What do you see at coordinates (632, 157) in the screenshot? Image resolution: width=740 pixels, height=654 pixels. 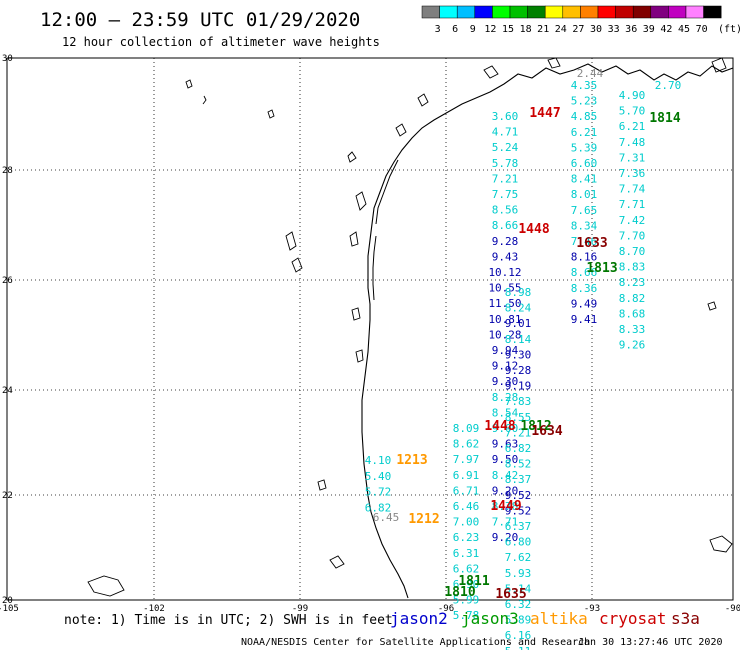 I see `wave-height-value: 7.31` at bounding box center [632, 157].